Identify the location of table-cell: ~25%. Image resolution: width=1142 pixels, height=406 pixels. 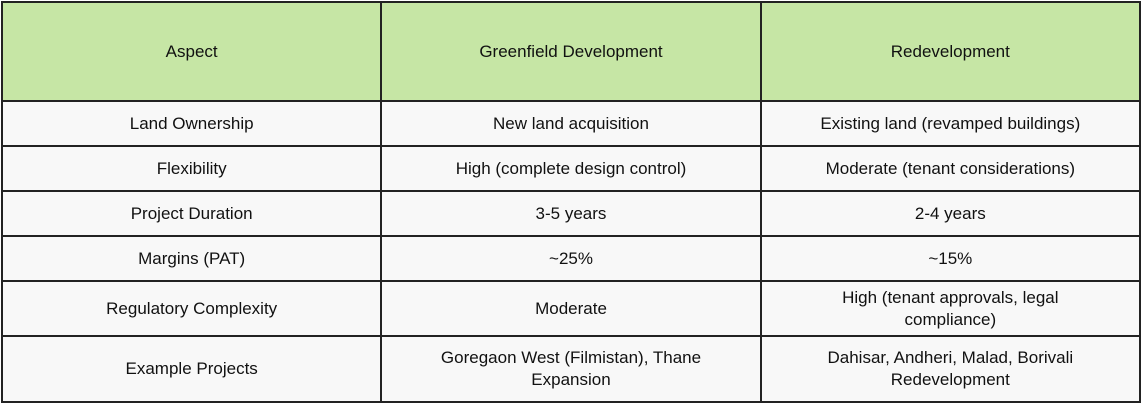
(571, 258).